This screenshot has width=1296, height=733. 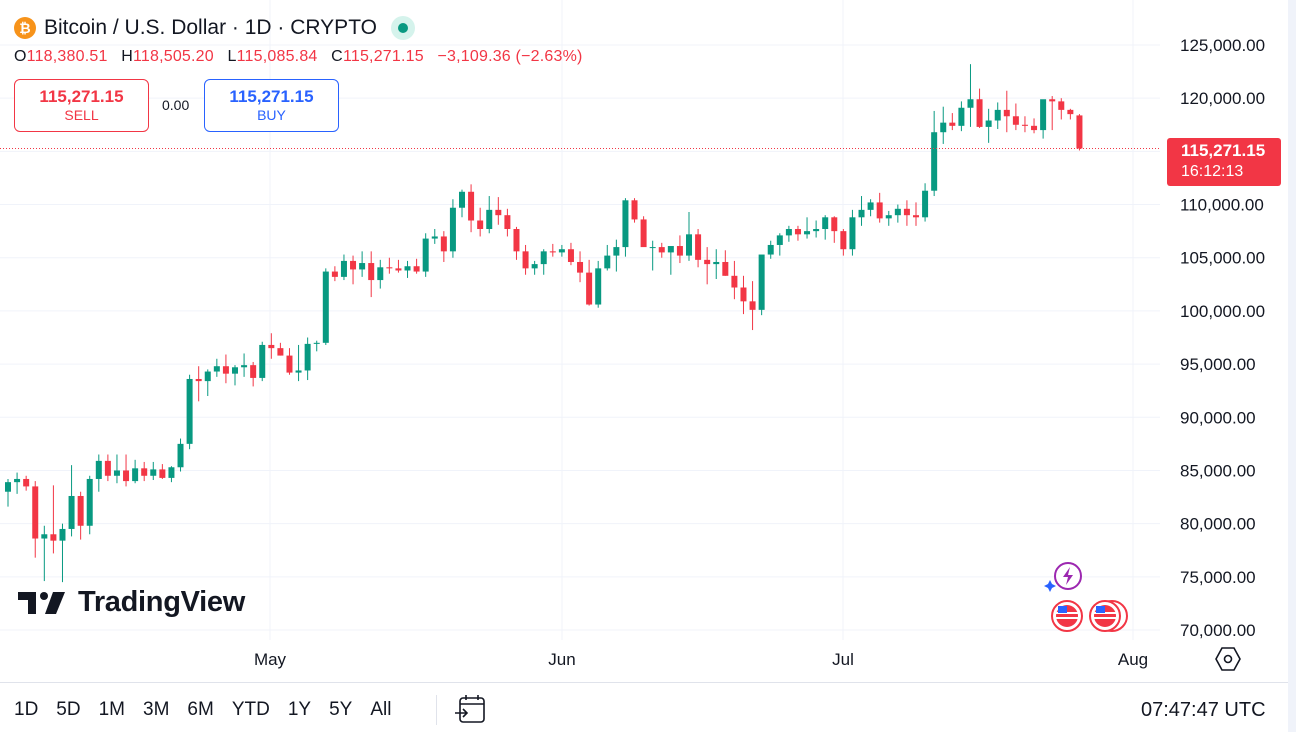 I want to click on price-tick-label: 125,000.00, so click(x=1222, y=45).